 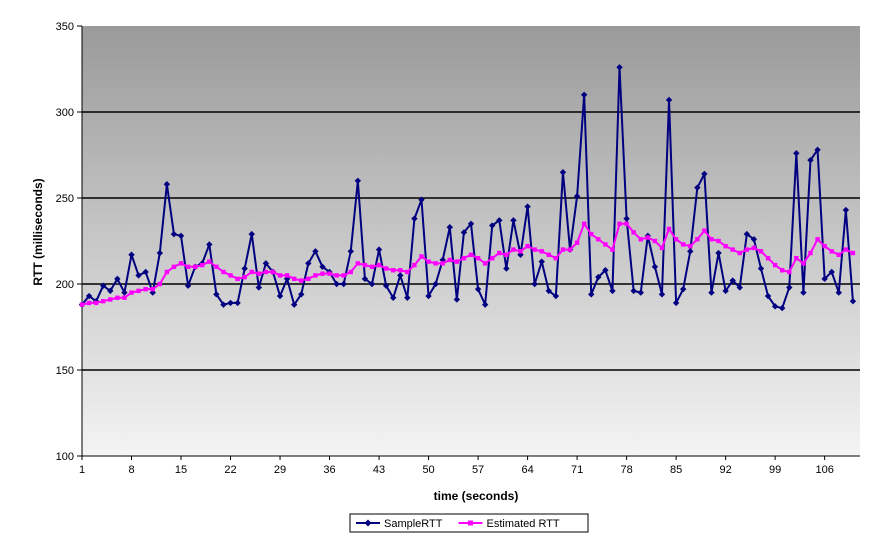 What do you see at coordinates (230, 470) in the screenshot?
I see `x-tick-label: 22` at bounding box center [230, 470].